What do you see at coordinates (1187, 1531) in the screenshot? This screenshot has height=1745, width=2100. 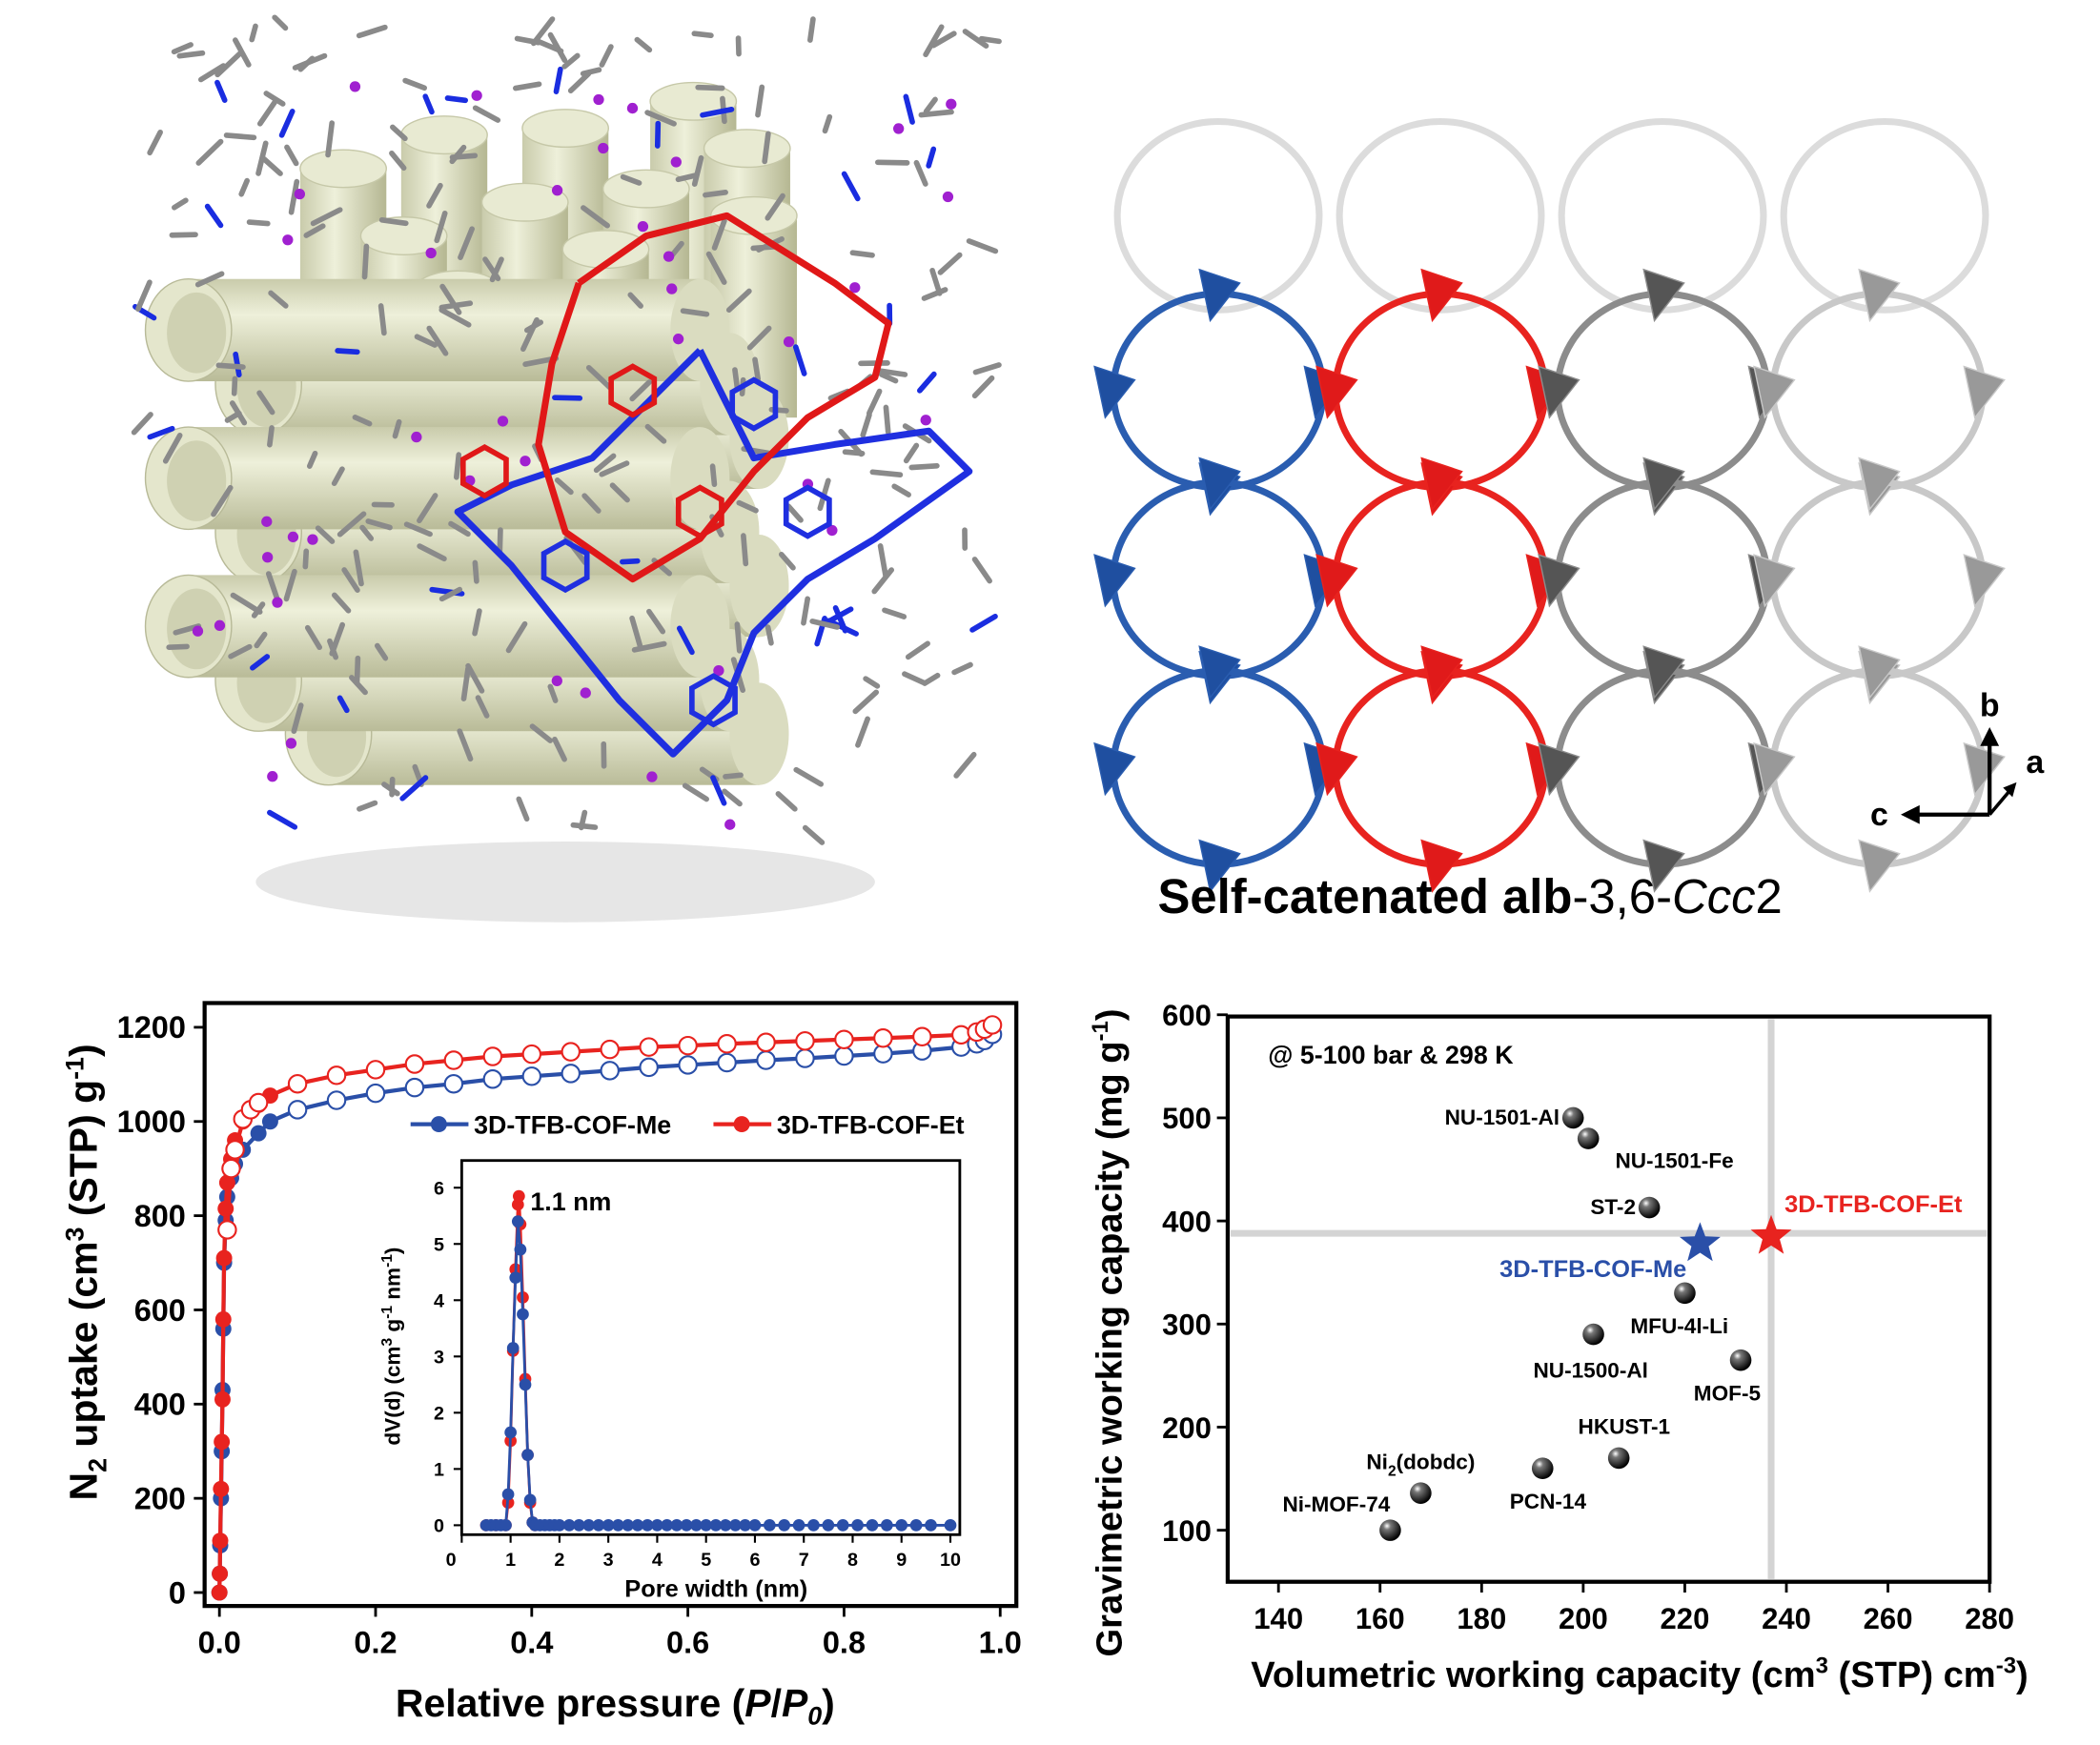 I see `y-tick-label: 100` at bounding box center [1187, 1531].